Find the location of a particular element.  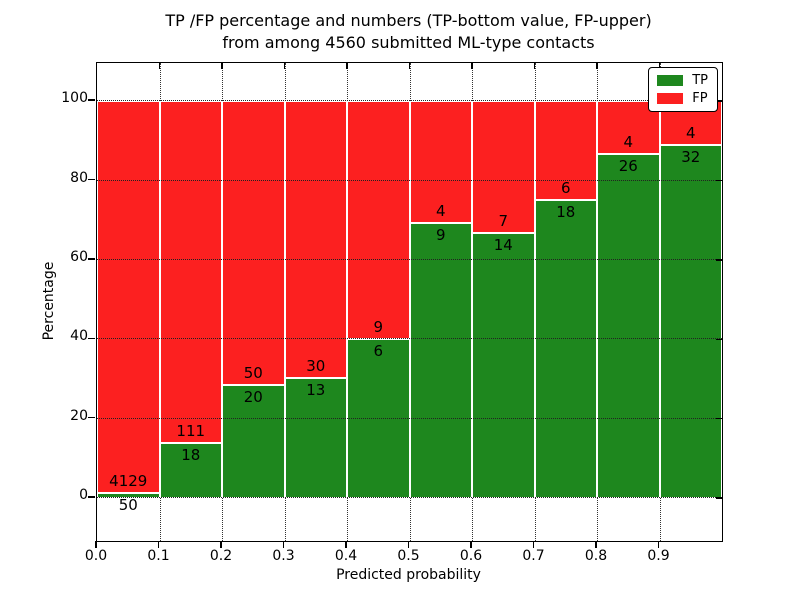

x-tick-label: 0.2 is located at coordinates (221, 556).